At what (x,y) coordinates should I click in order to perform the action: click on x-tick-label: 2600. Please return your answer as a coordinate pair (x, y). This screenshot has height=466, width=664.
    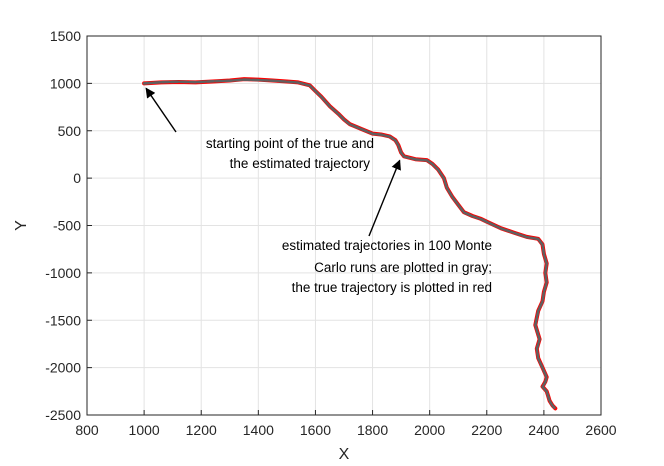
    Looking at the image, I should click on (600, 430).